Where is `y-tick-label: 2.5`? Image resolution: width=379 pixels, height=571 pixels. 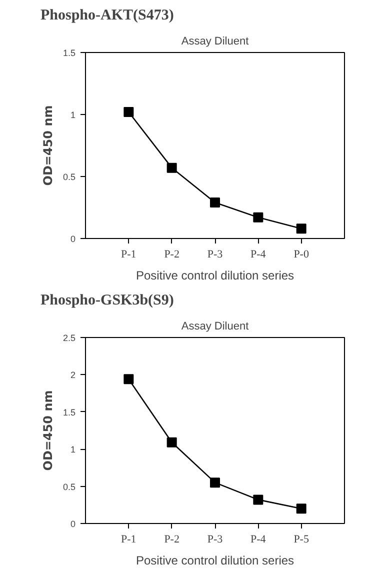 y-tick-label: 2.5 is located at coordinates (69, 338).